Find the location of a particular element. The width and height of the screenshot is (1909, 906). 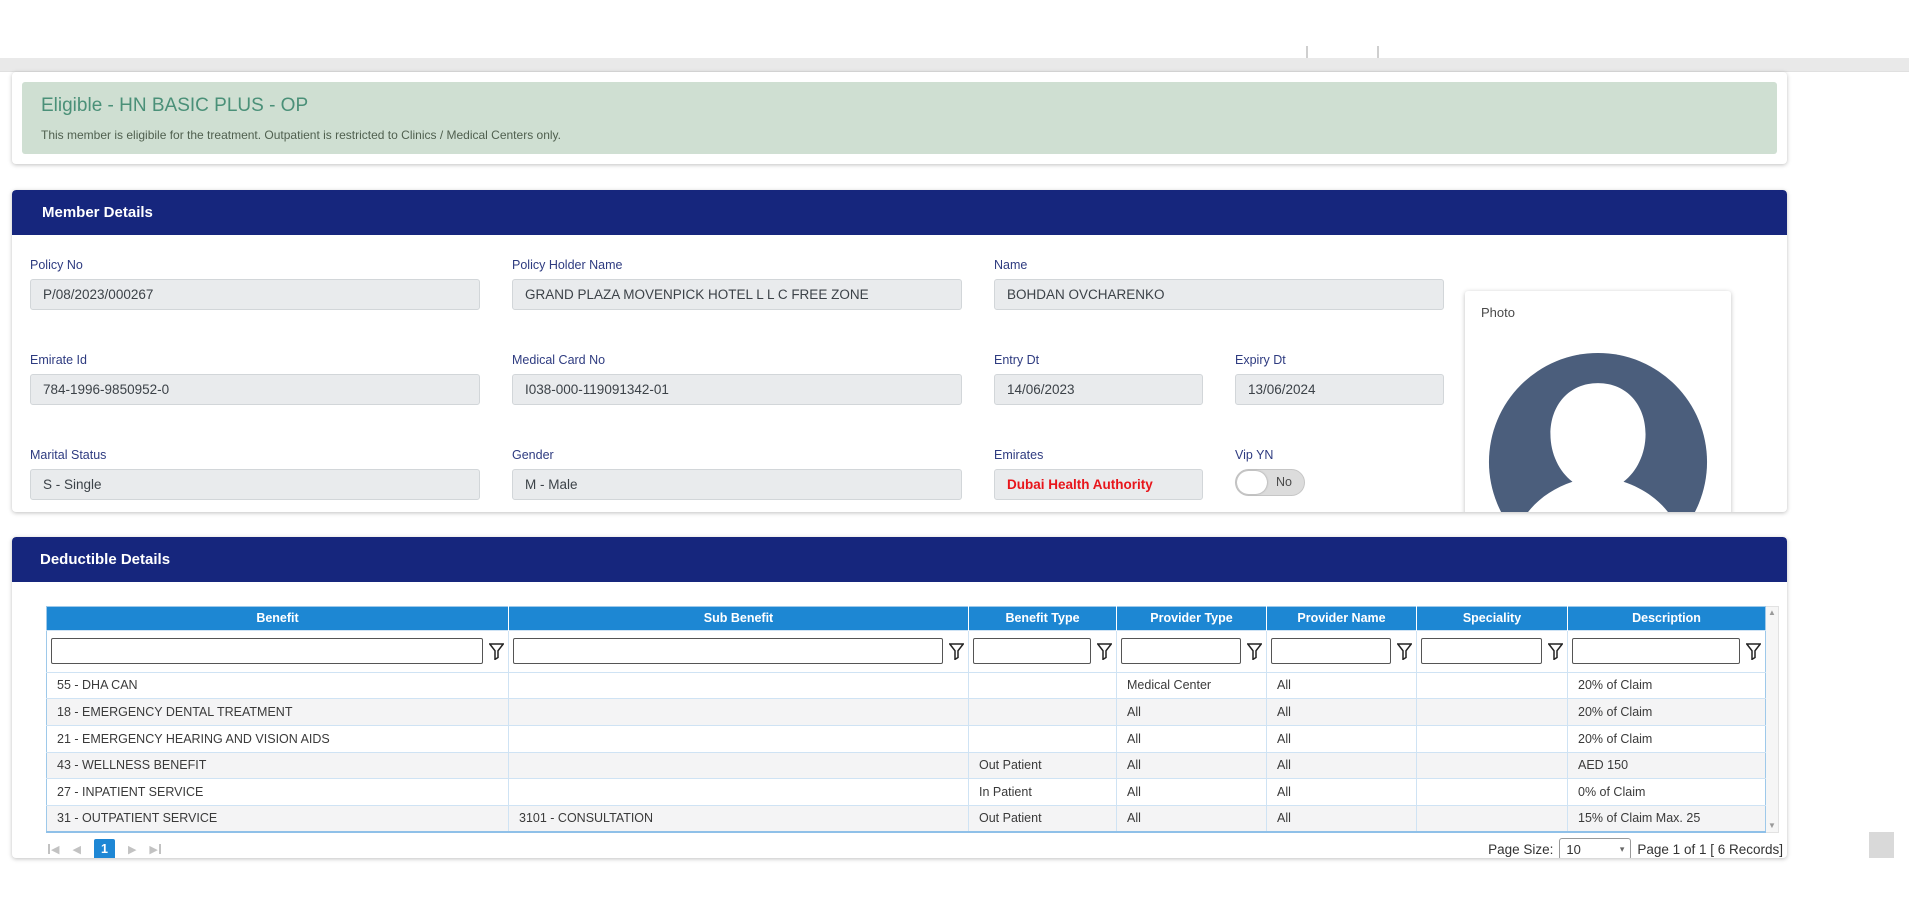

marital-status-input is located at coordinates (255, 484).